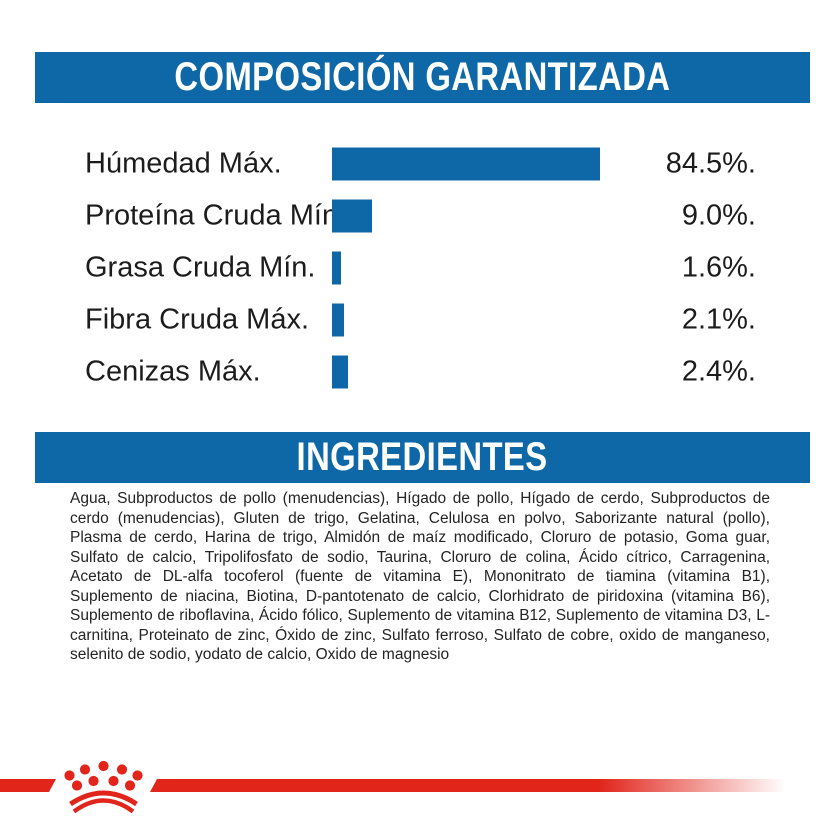 The height and width of the screenshot is (840, 840). Describe the element at coordinates (197, 319) in the screenshot. I see `nutrient-label: Fibra Cruda Máx.` at that location.